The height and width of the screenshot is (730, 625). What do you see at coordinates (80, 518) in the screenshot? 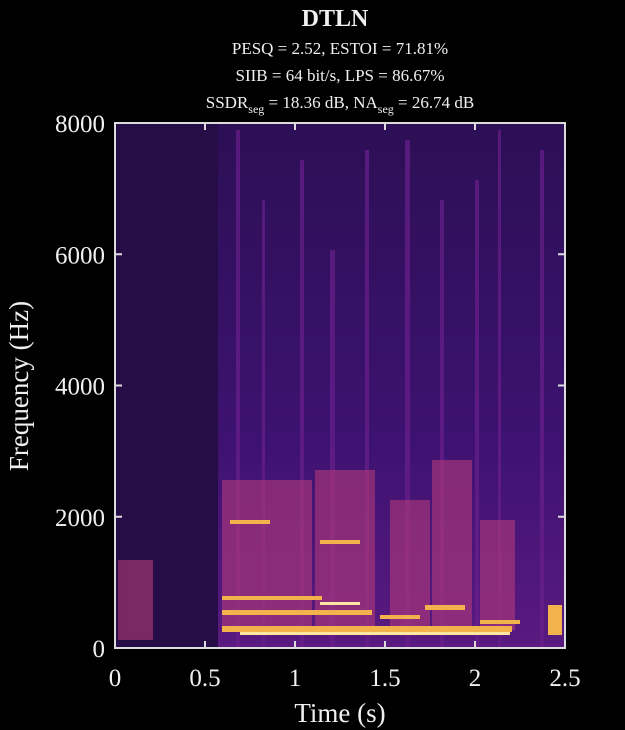
I see `y-tick-label: 2000` at bounding box center [80, 518].